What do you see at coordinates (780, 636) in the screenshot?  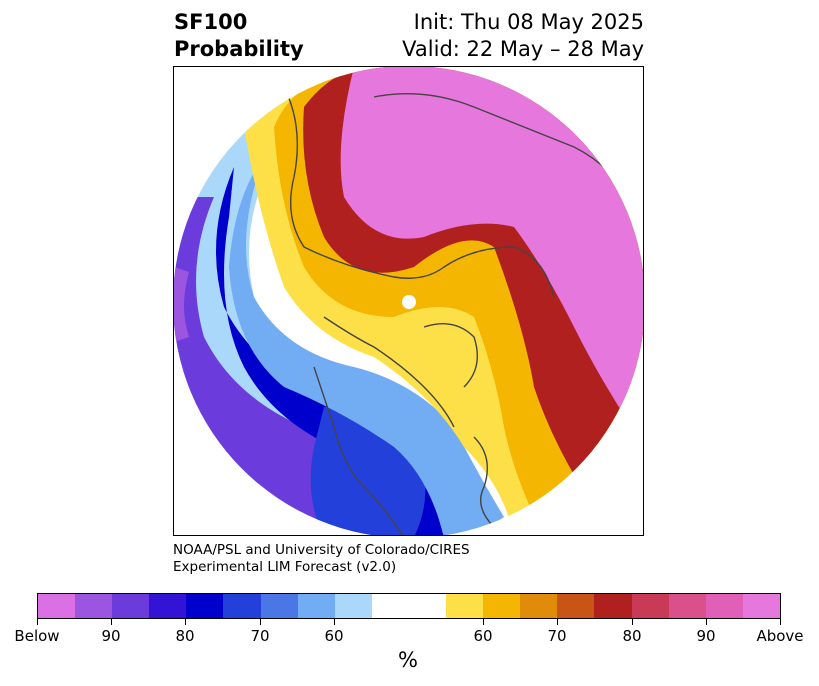 I see `colorbar-tick-label: Above` at bounding box center [780, 636].